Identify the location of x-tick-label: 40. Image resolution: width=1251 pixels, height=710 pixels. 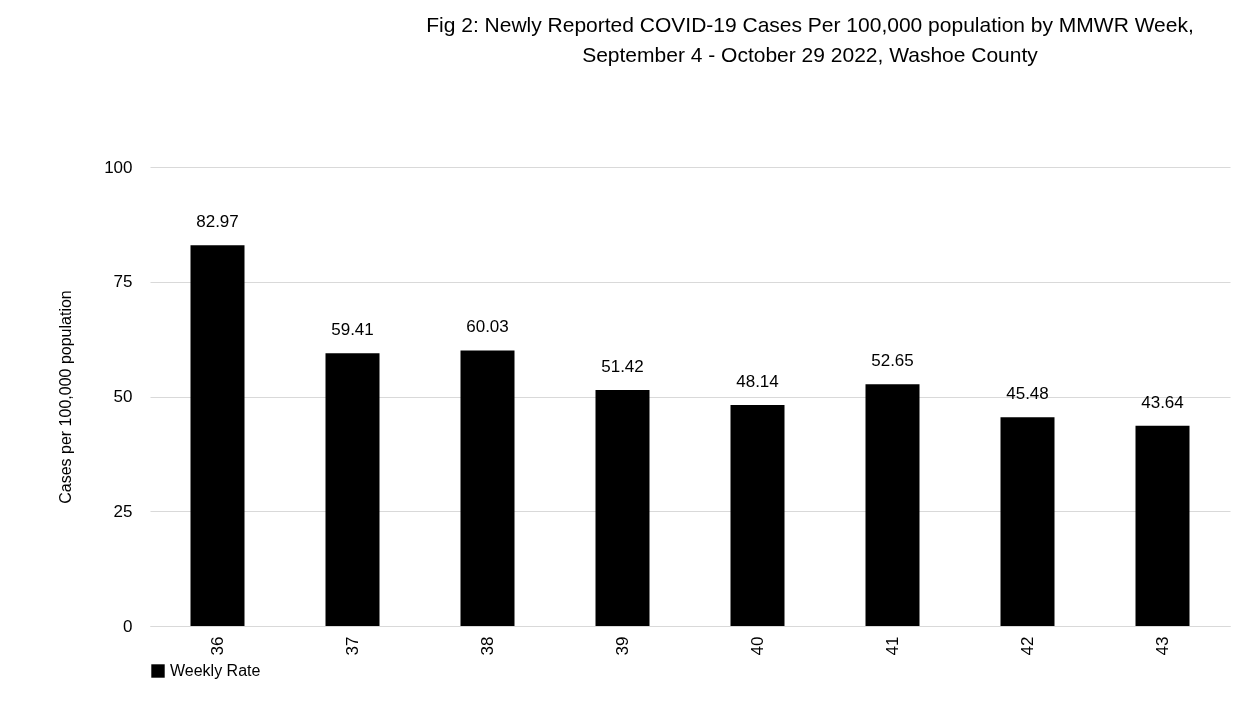
(757, 646).